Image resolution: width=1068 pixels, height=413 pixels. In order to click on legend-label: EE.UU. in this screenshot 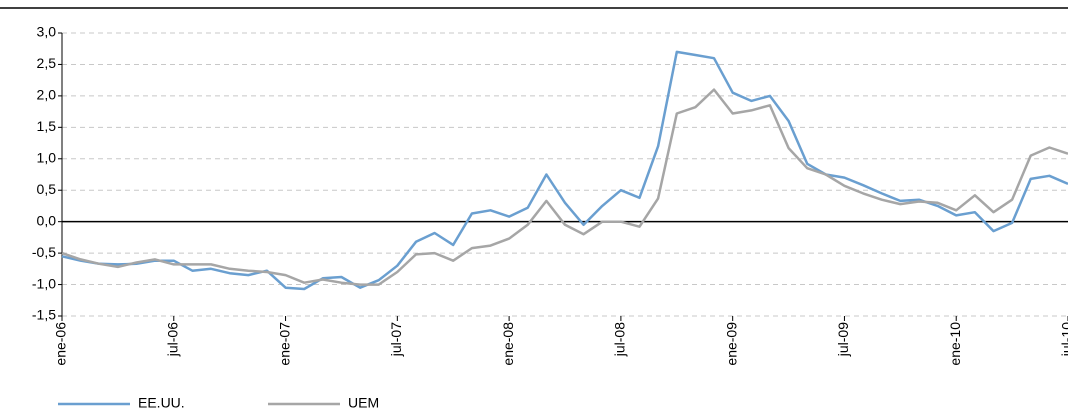, I will do `click(161, 403)`.